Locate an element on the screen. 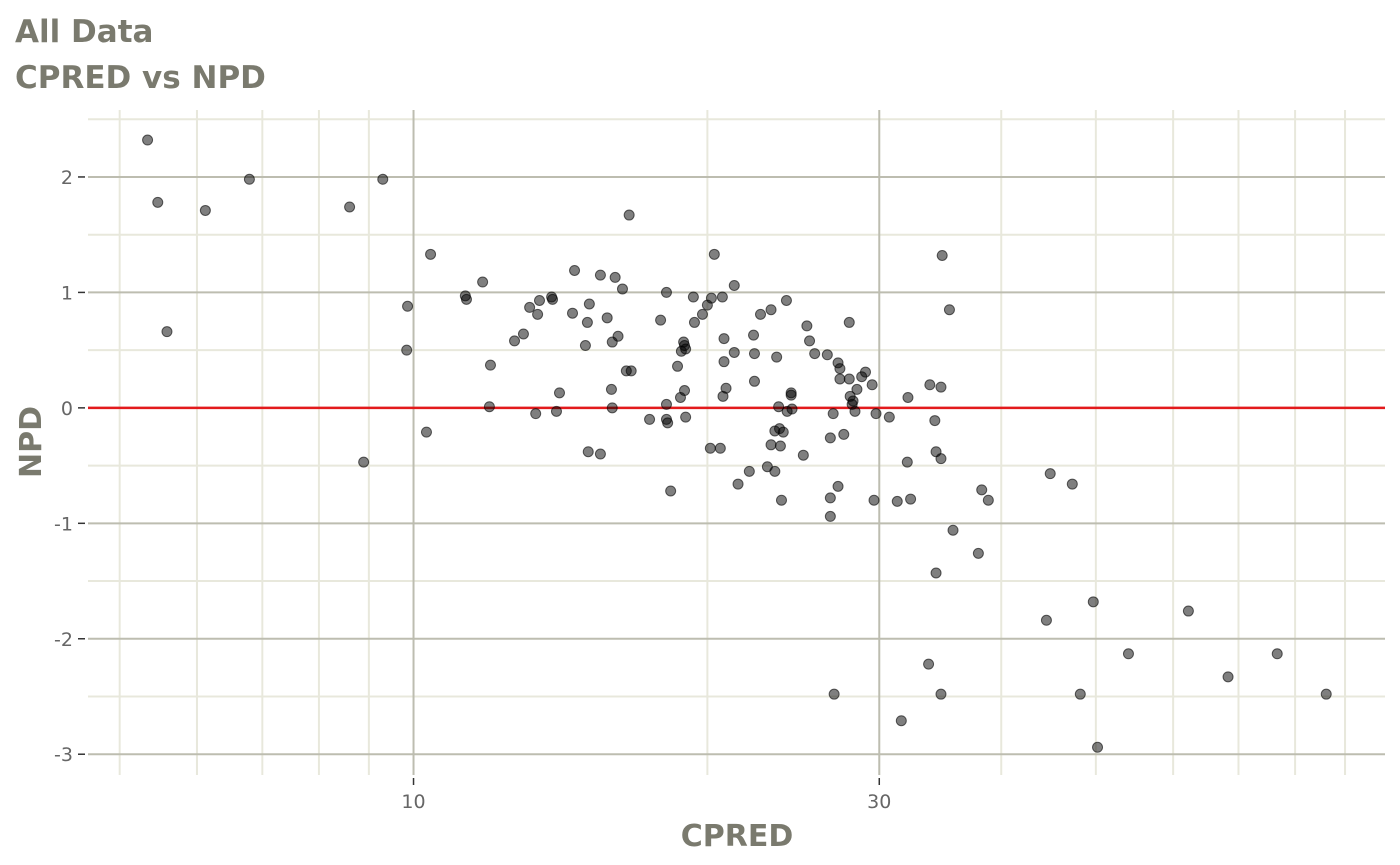 The width and height of the screenshot is (1400, 865). chart-title: All Data is located at coordinates (84, 32).